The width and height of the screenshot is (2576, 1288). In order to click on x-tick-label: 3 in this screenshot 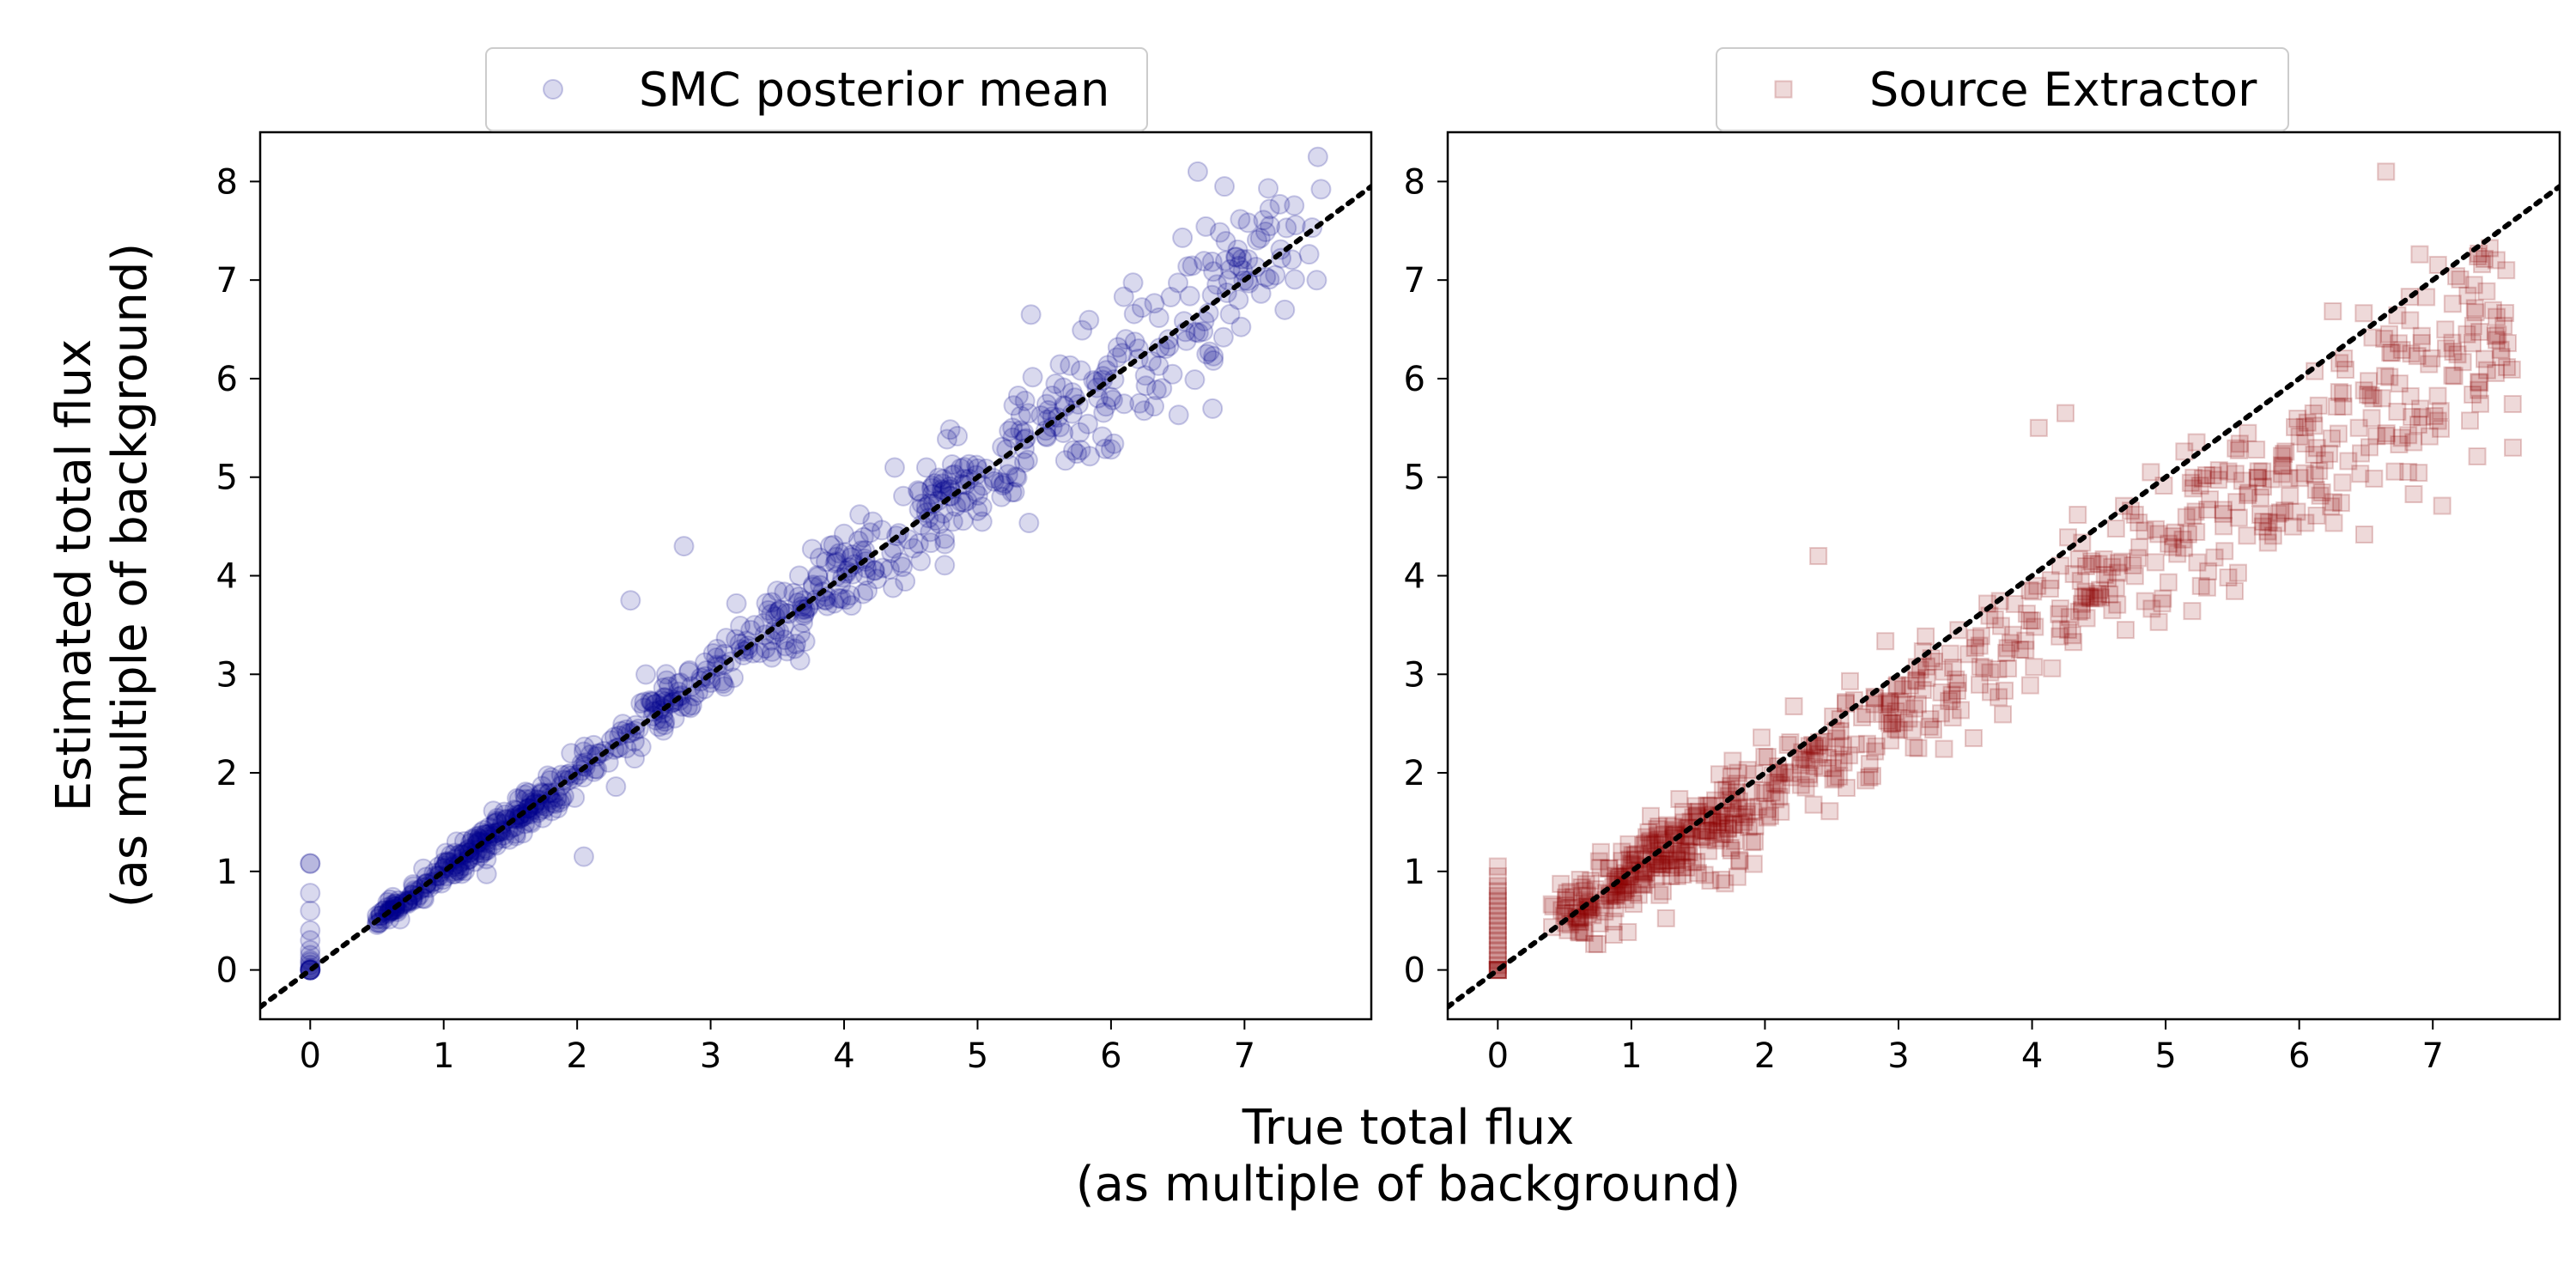, I will do `click(711, 1056)`.